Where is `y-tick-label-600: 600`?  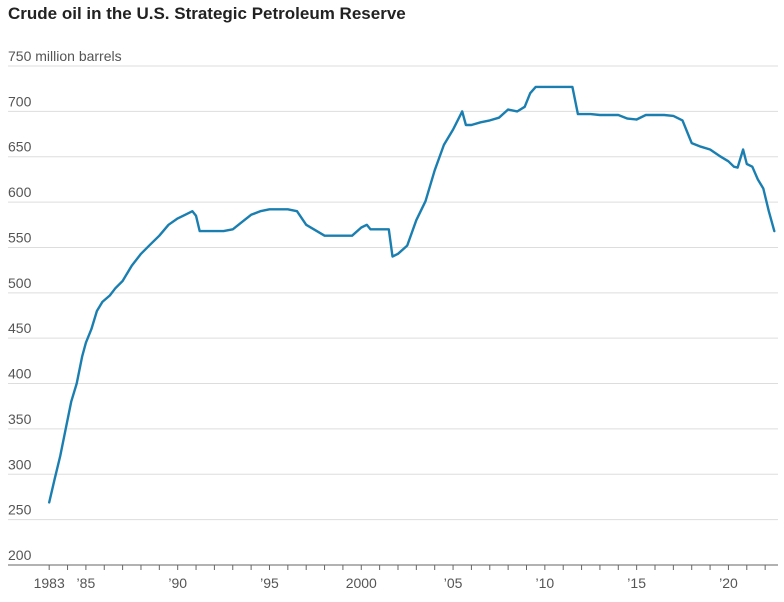
y-tick-label-600: 600 is located at coordinates (20, 192).